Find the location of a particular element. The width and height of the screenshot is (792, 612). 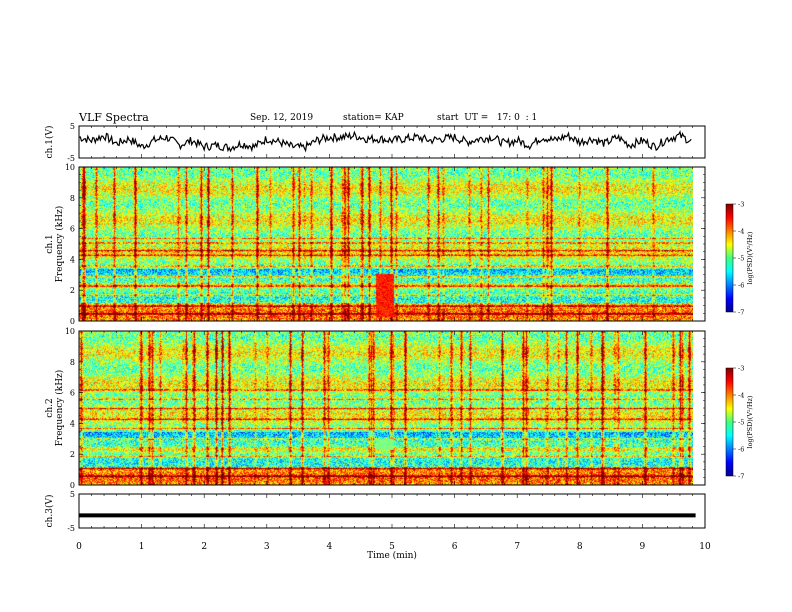

x-tick-label: 10 is located at coordinates (705, 547).